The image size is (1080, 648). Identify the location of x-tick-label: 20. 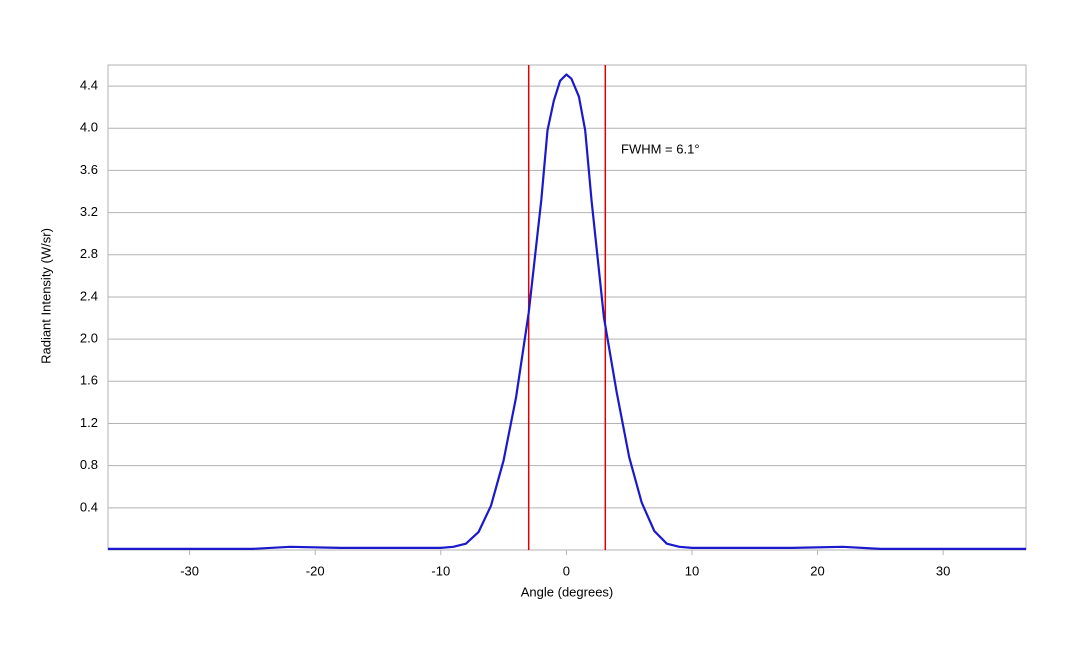
(817, 570).